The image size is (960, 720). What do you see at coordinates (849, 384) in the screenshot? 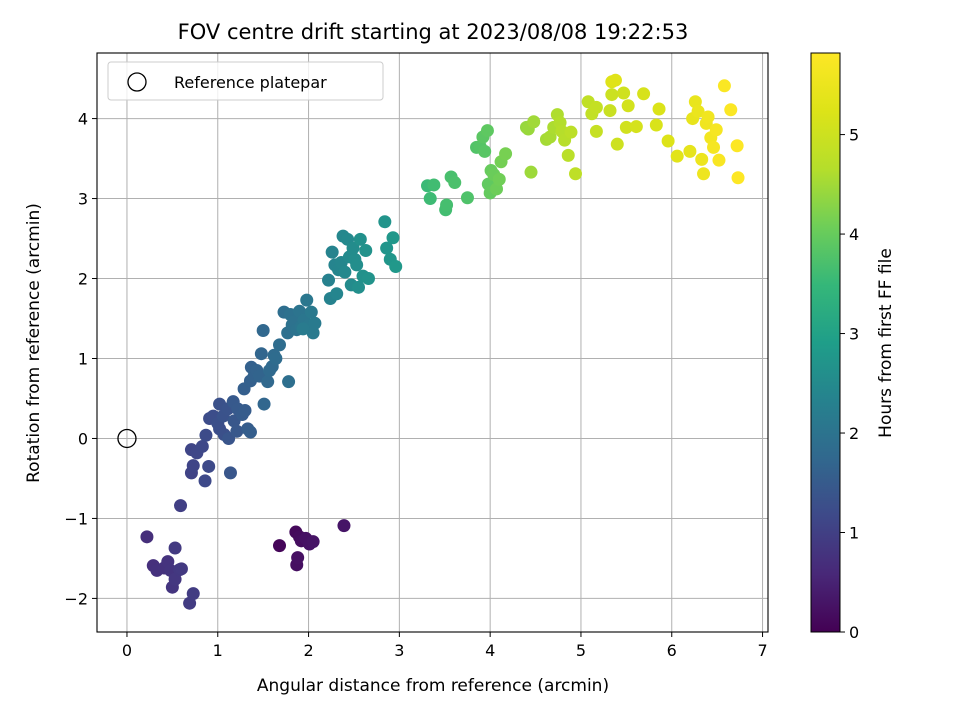
I see `colorbar-ticks: 0 1 2 3 4 5` at bounding box center [849, 384].